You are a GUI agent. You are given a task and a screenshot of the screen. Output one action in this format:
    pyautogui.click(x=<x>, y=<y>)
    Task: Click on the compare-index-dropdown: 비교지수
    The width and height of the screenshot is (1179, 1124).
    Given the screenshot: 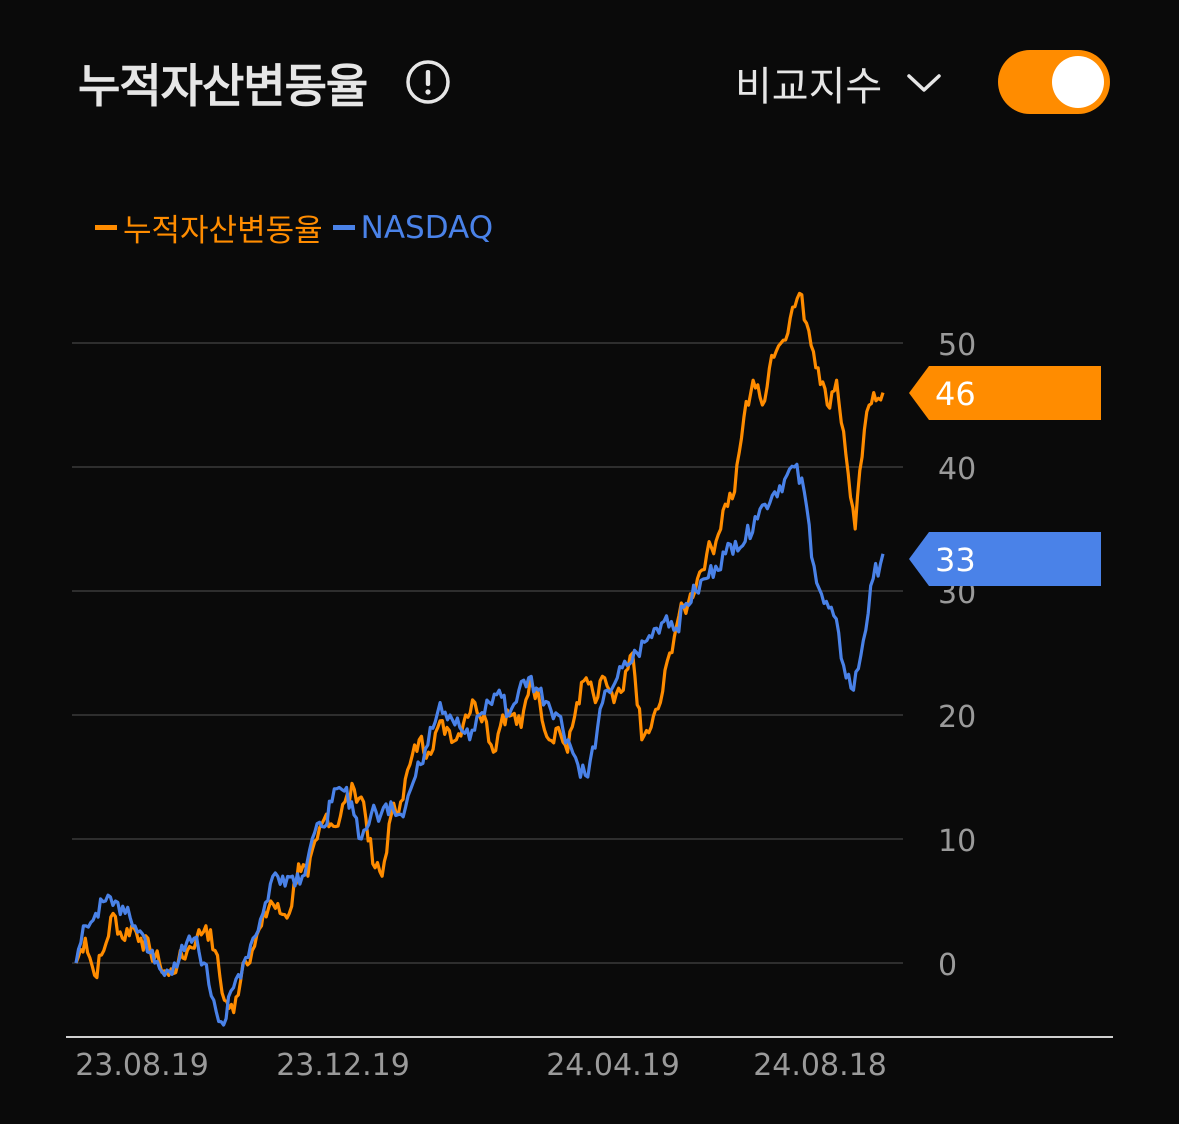 What is the action you would take?
    pyautogui.click(x=838, y=83)
    